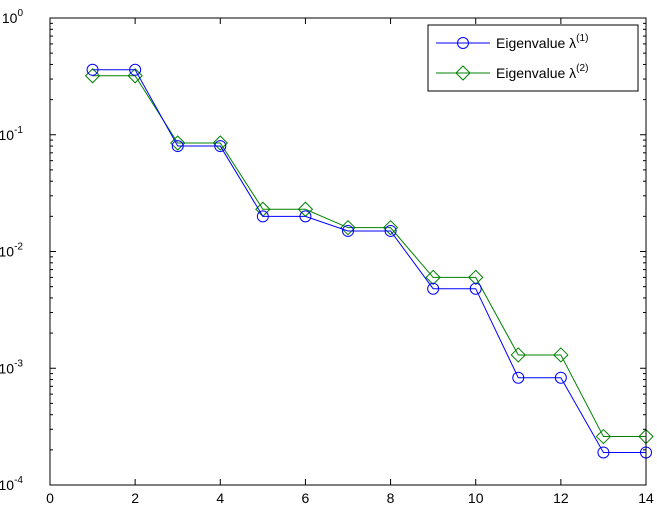 This screenshot has width=657, height=514. What do you see at coordinates (646, 498) in the screenshot?
I see `x-tick-label: 14` at bounding box center [646, 498].